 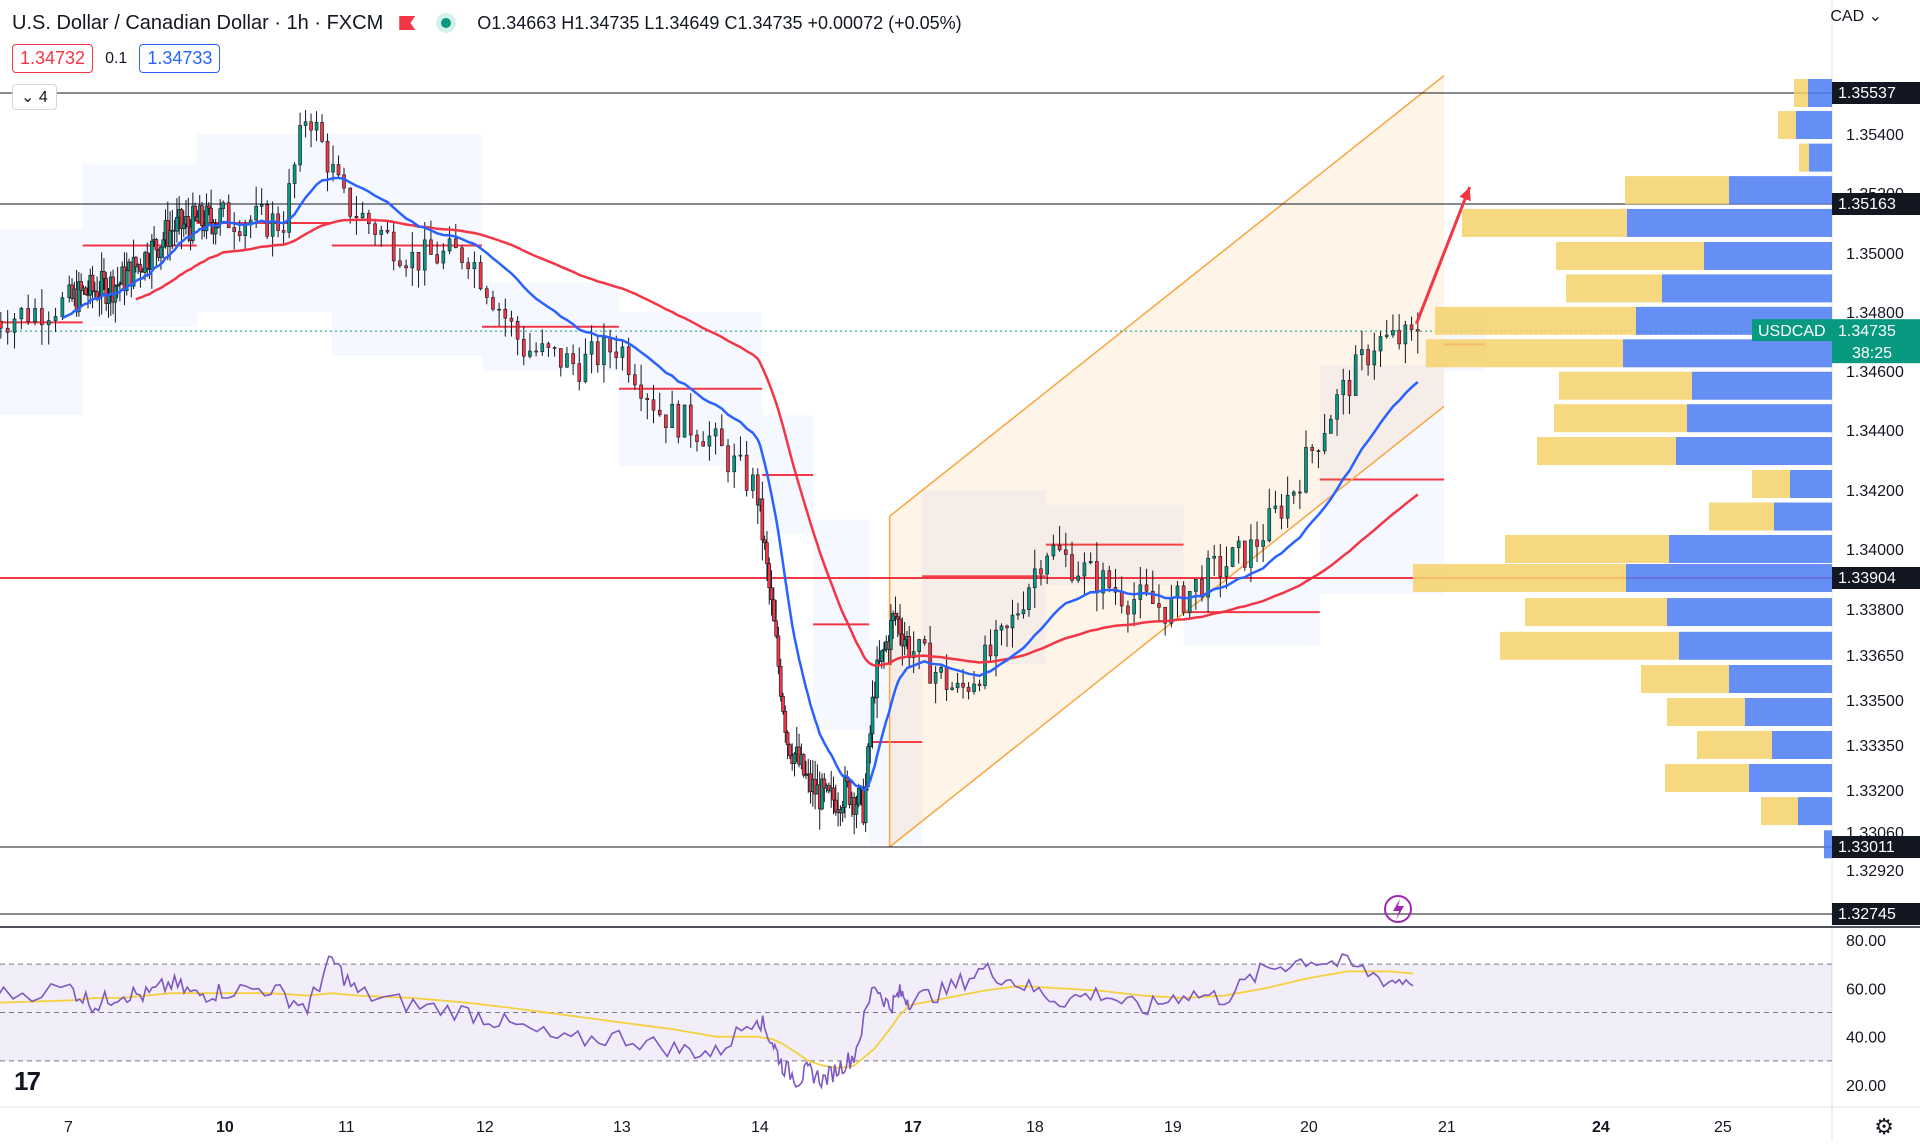 I want to click on price-axis-tick: 1.34800, so click(x=1875, y=313).